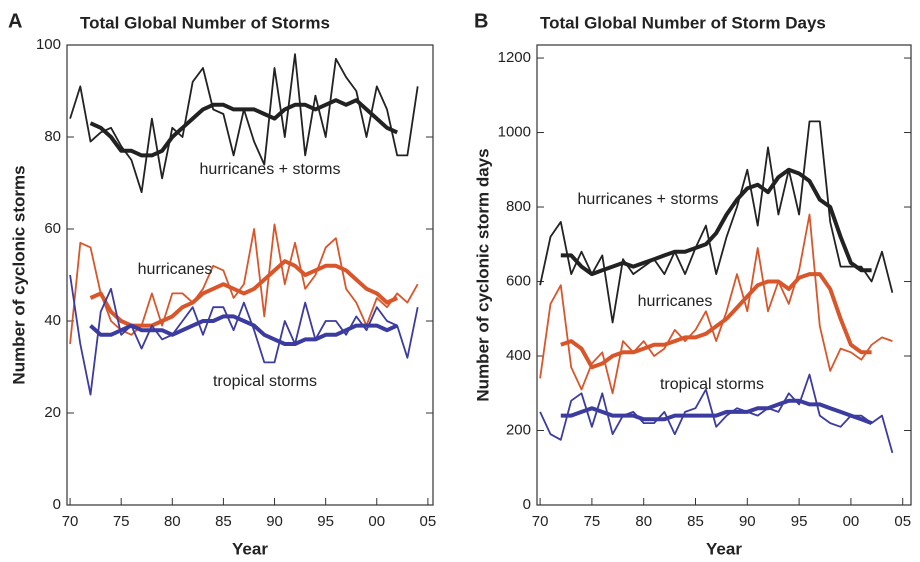 Image resolution: width=920 pixels, height=562 pixels. What do you see at coordinates (52, 320) in the screenshot?
I see `y-tick-label: 40` at bounding box center [52, 320].